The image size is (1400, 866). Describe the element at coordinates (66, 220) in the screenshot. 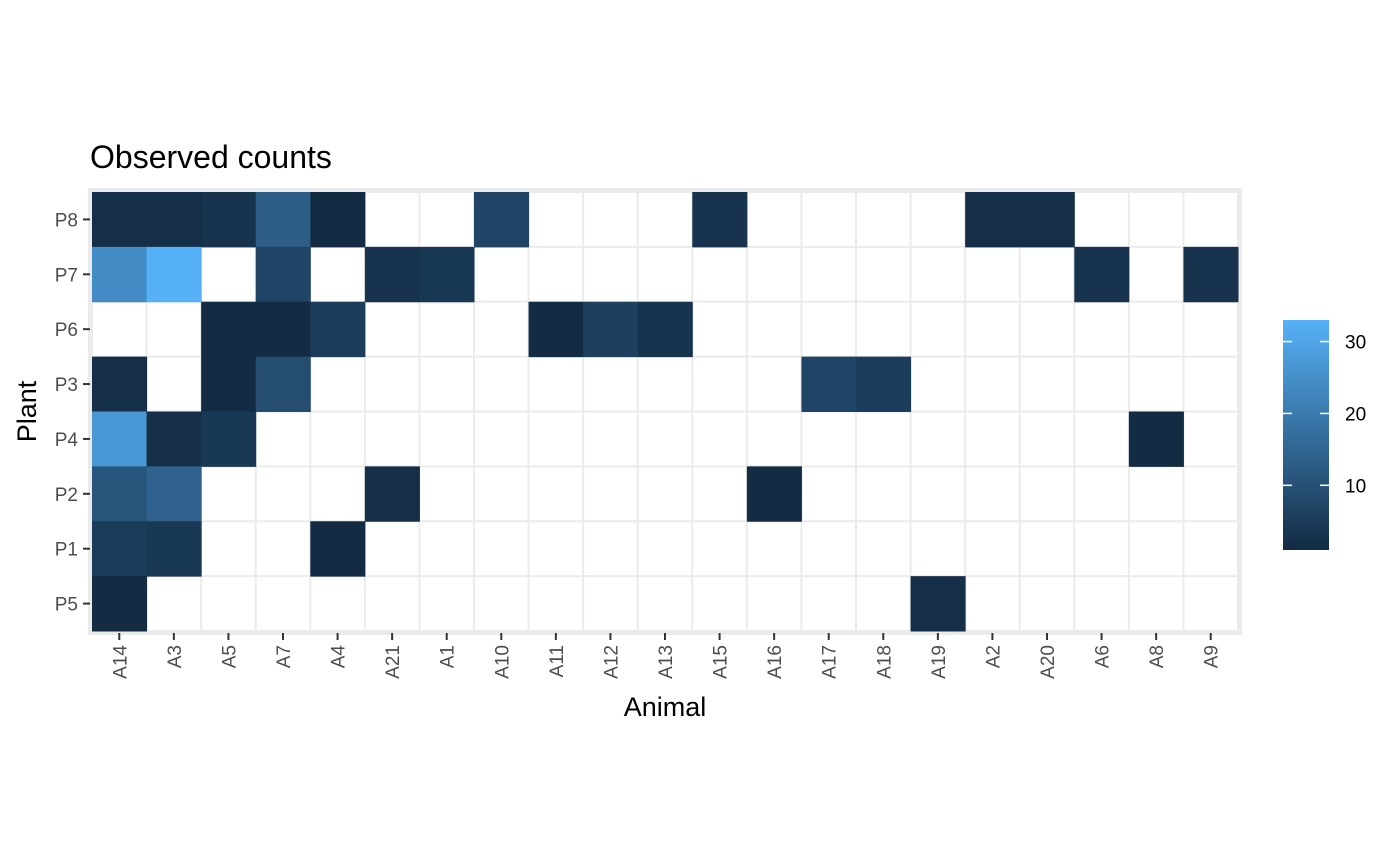

I see `y-tick-label: P8` at that location.